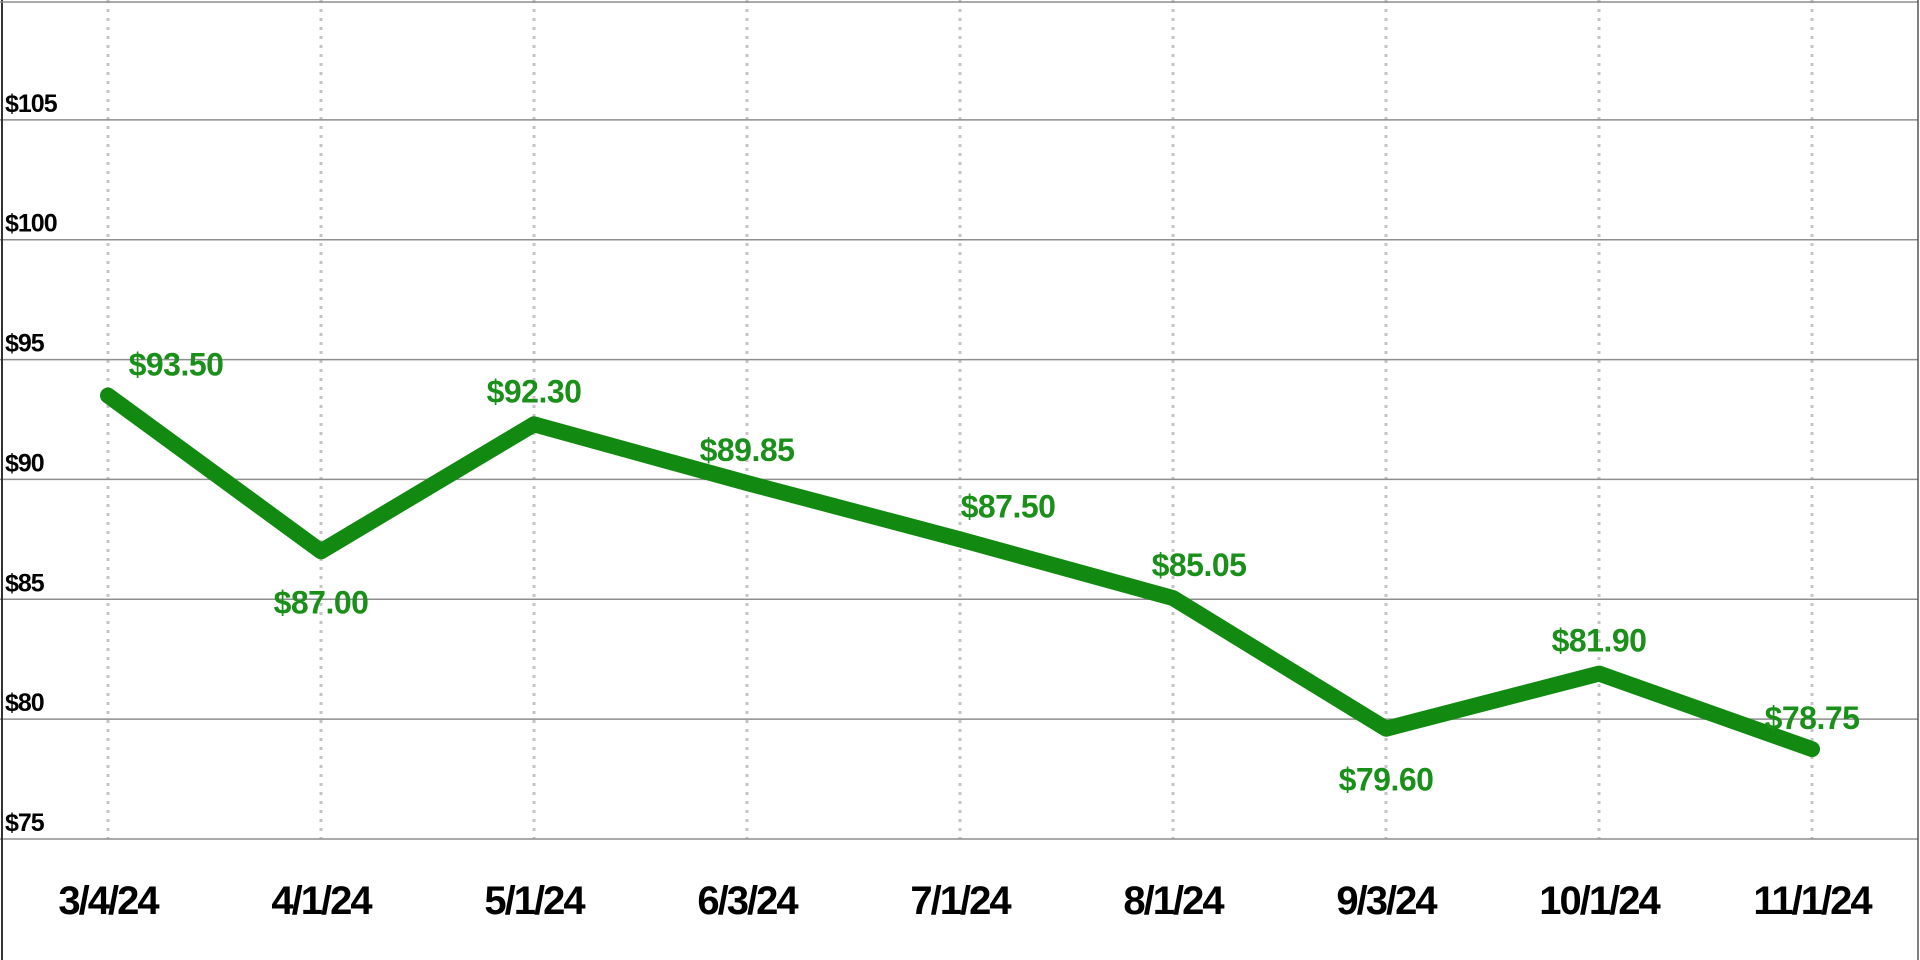 The height and width of the screenshot is (960, 1920). I want to click on y-tick-label: $80, so click(24, 703).